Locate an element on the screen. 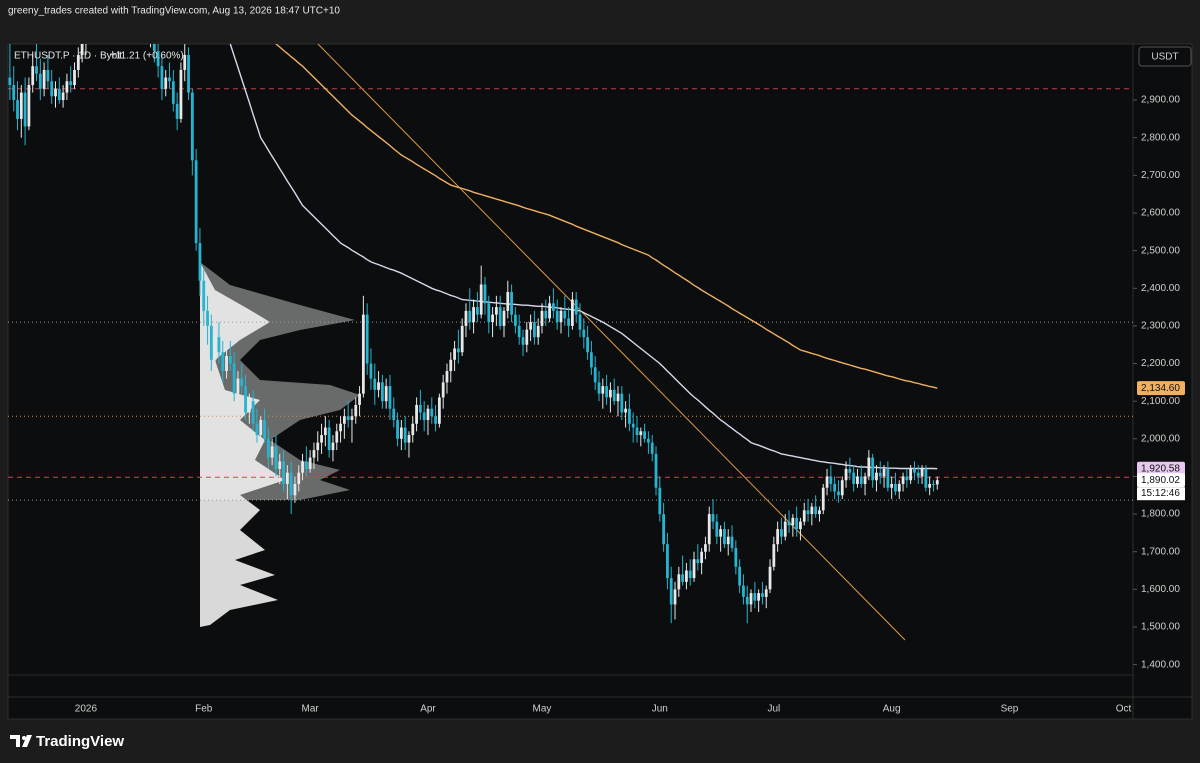 The height and width of the screenshot is (763, 1200). y-tick-label: 2,400.00 is located at coordinates (1160, 288).